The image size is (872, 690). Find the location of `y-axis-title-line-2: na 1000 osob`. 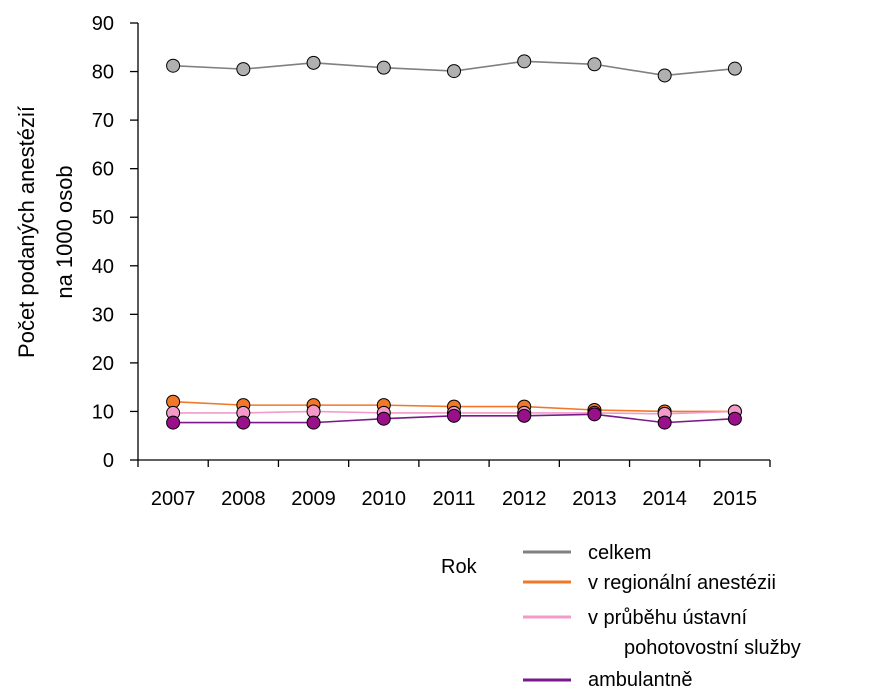

y-axis-title-line-2: na 1000 osob is located at coordinates (64, 231).